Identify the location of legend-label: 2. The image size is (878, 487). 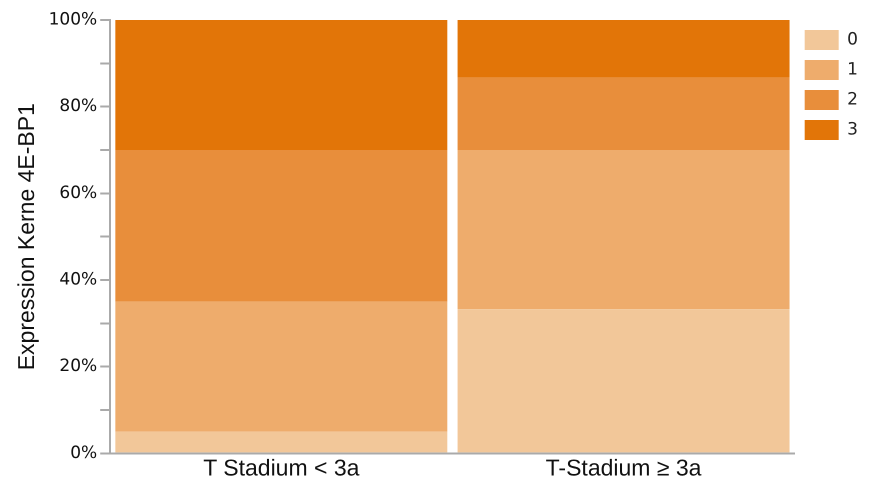
(852, 99).